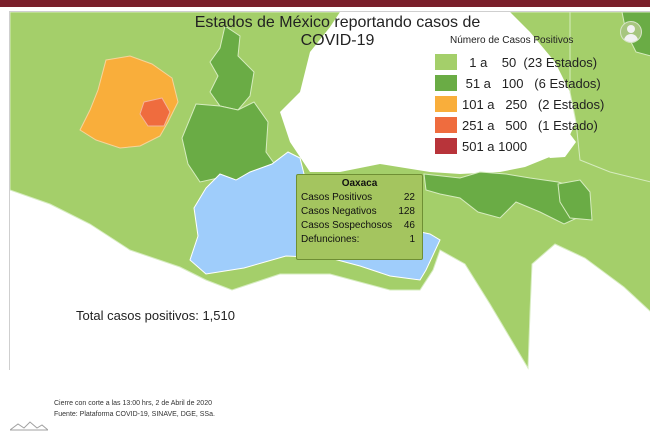 The image size is (650, 441). I want to click on tooltip-value: 128, so click(406, 211).